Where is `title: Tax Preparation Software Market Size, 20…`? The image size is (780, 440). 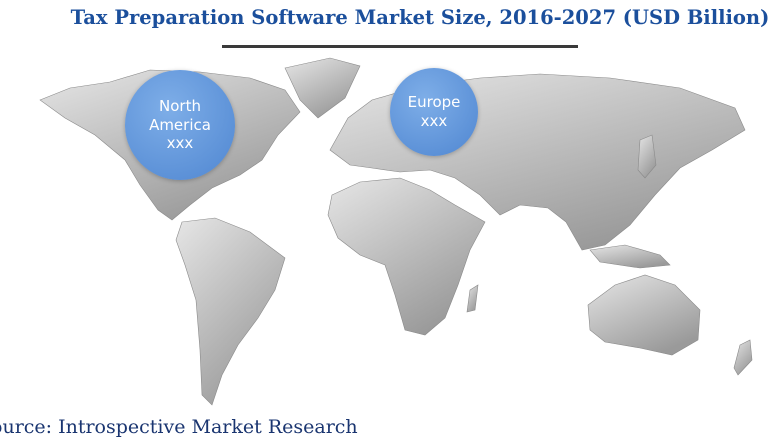
title: Tax Preparation Software Market Size, 20… is located at coordinates (420, 17).